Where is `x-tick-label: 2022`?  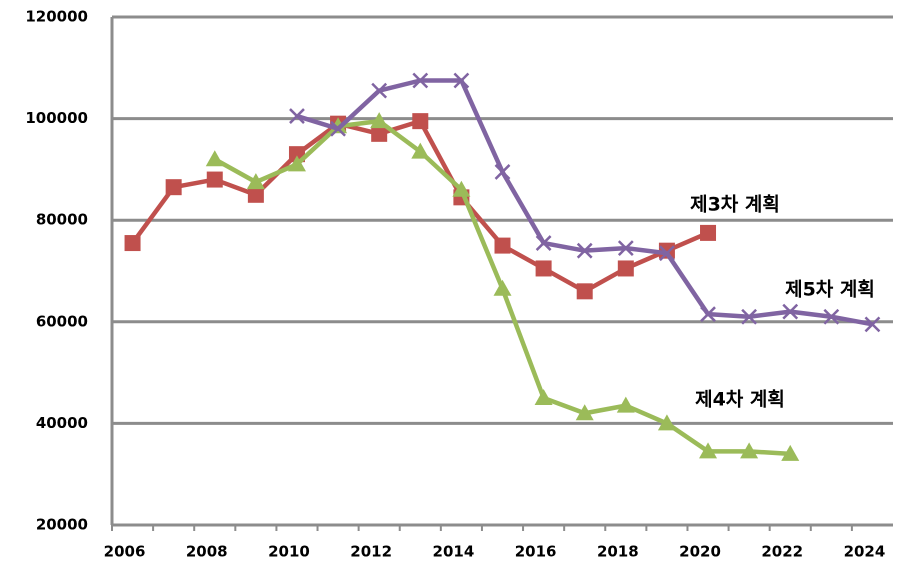
x-tick-label: 2022 is located at coordinates (782, 552).